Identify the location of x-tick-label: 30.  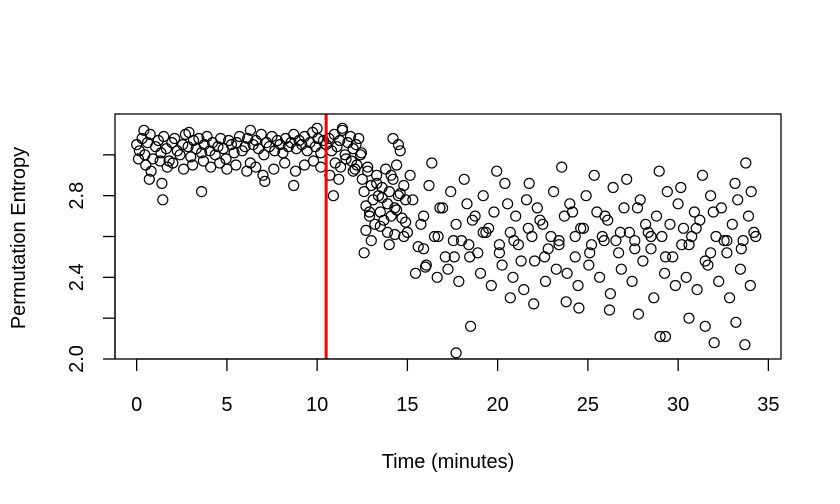
(678, 405).